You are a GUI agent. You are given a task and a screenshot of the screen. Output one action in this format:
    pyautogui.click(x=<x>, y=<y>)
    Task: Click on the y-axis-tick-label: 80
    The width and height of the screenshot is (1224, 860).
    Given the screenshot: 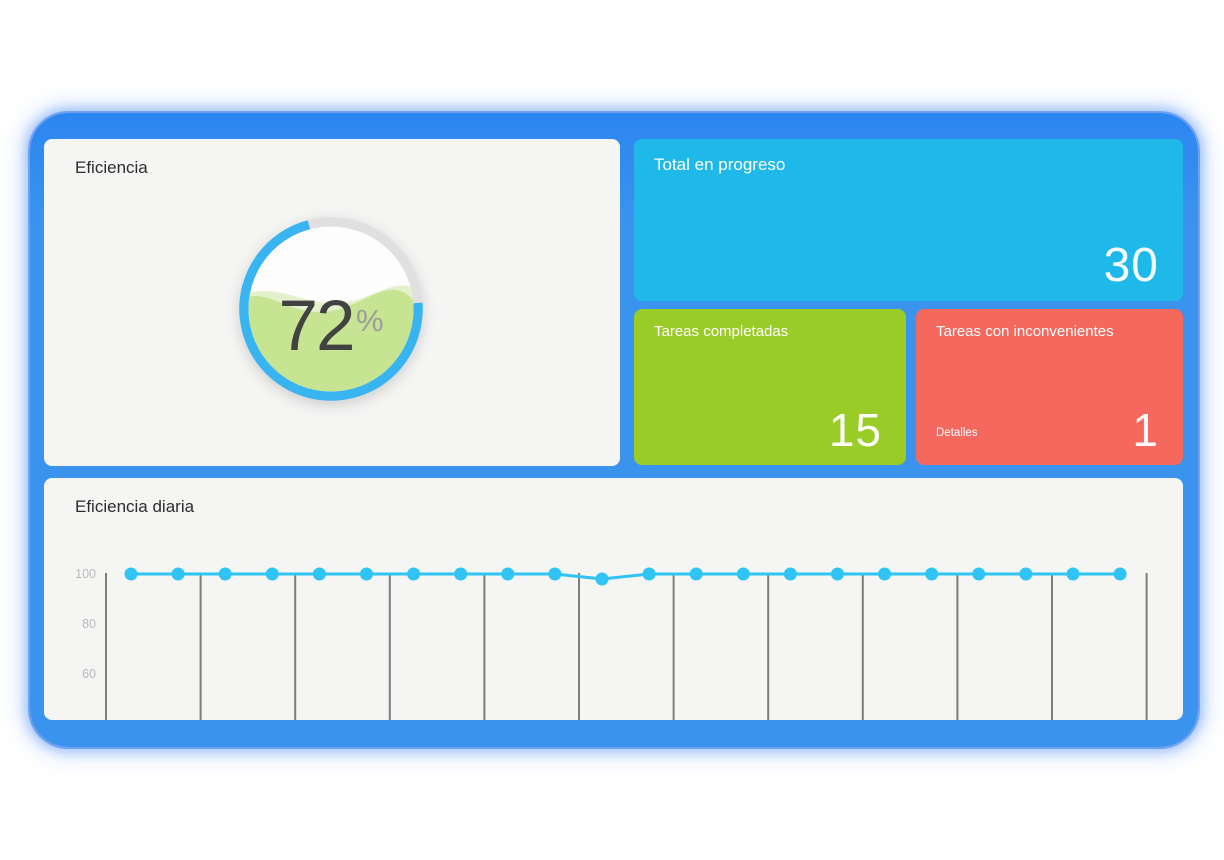 What is the action you would take?
    pyautogui.click(x=89, y=624)
    